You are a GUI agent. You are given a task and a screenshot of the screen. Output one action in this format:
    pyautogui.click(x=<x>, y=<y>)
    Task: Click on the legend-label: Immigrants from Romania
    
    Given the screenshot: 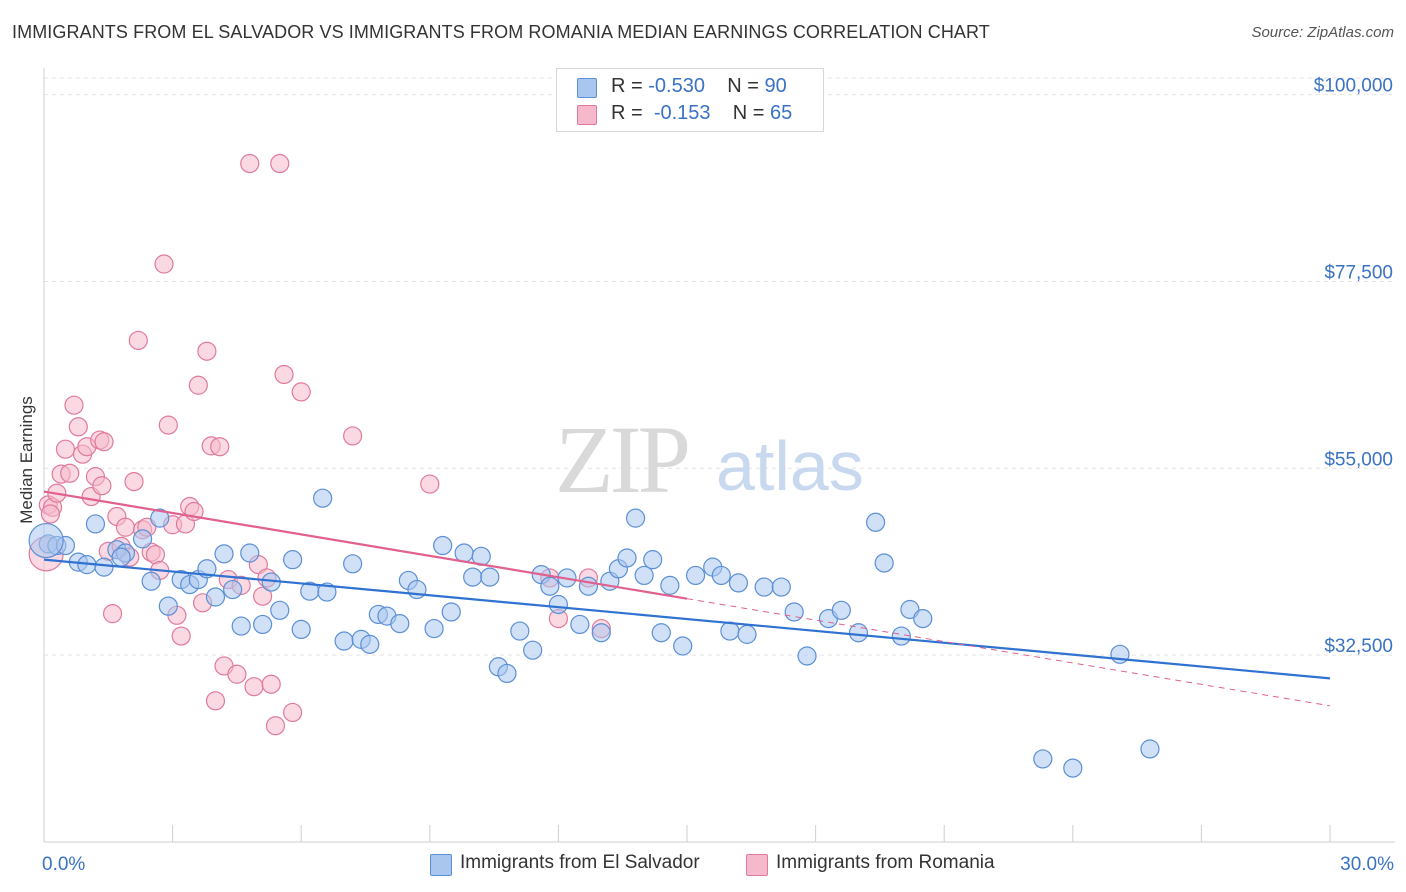 What is the action you would take?
    pyautogui.click(x=885, y=862)
    